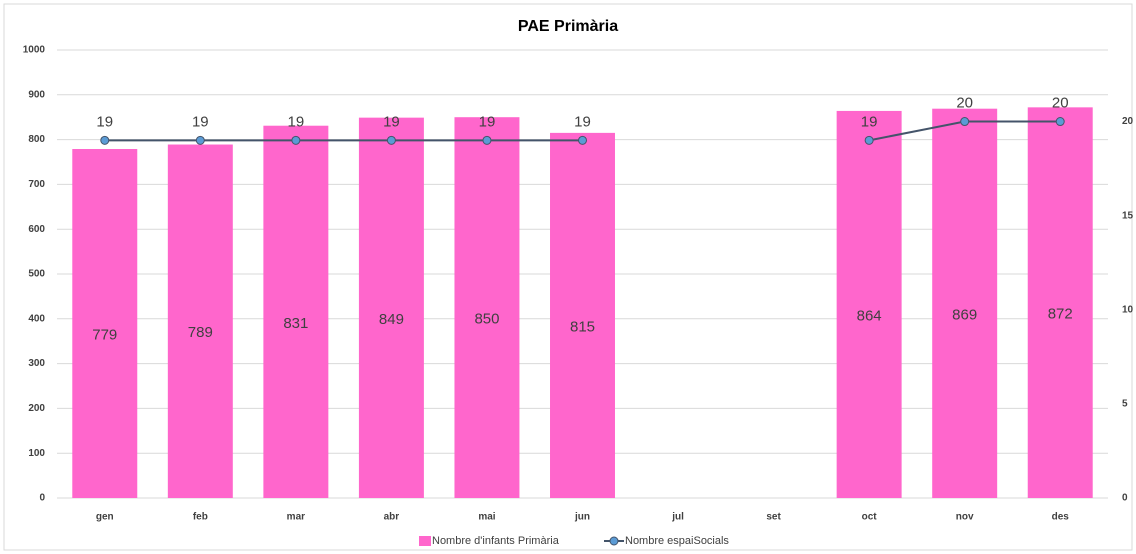 The width and height of the screenshot is (1136, 554). Describe the element at coordinates (1125, 404) in the screenshot. I see `y2-tick-label: 5` at that location.